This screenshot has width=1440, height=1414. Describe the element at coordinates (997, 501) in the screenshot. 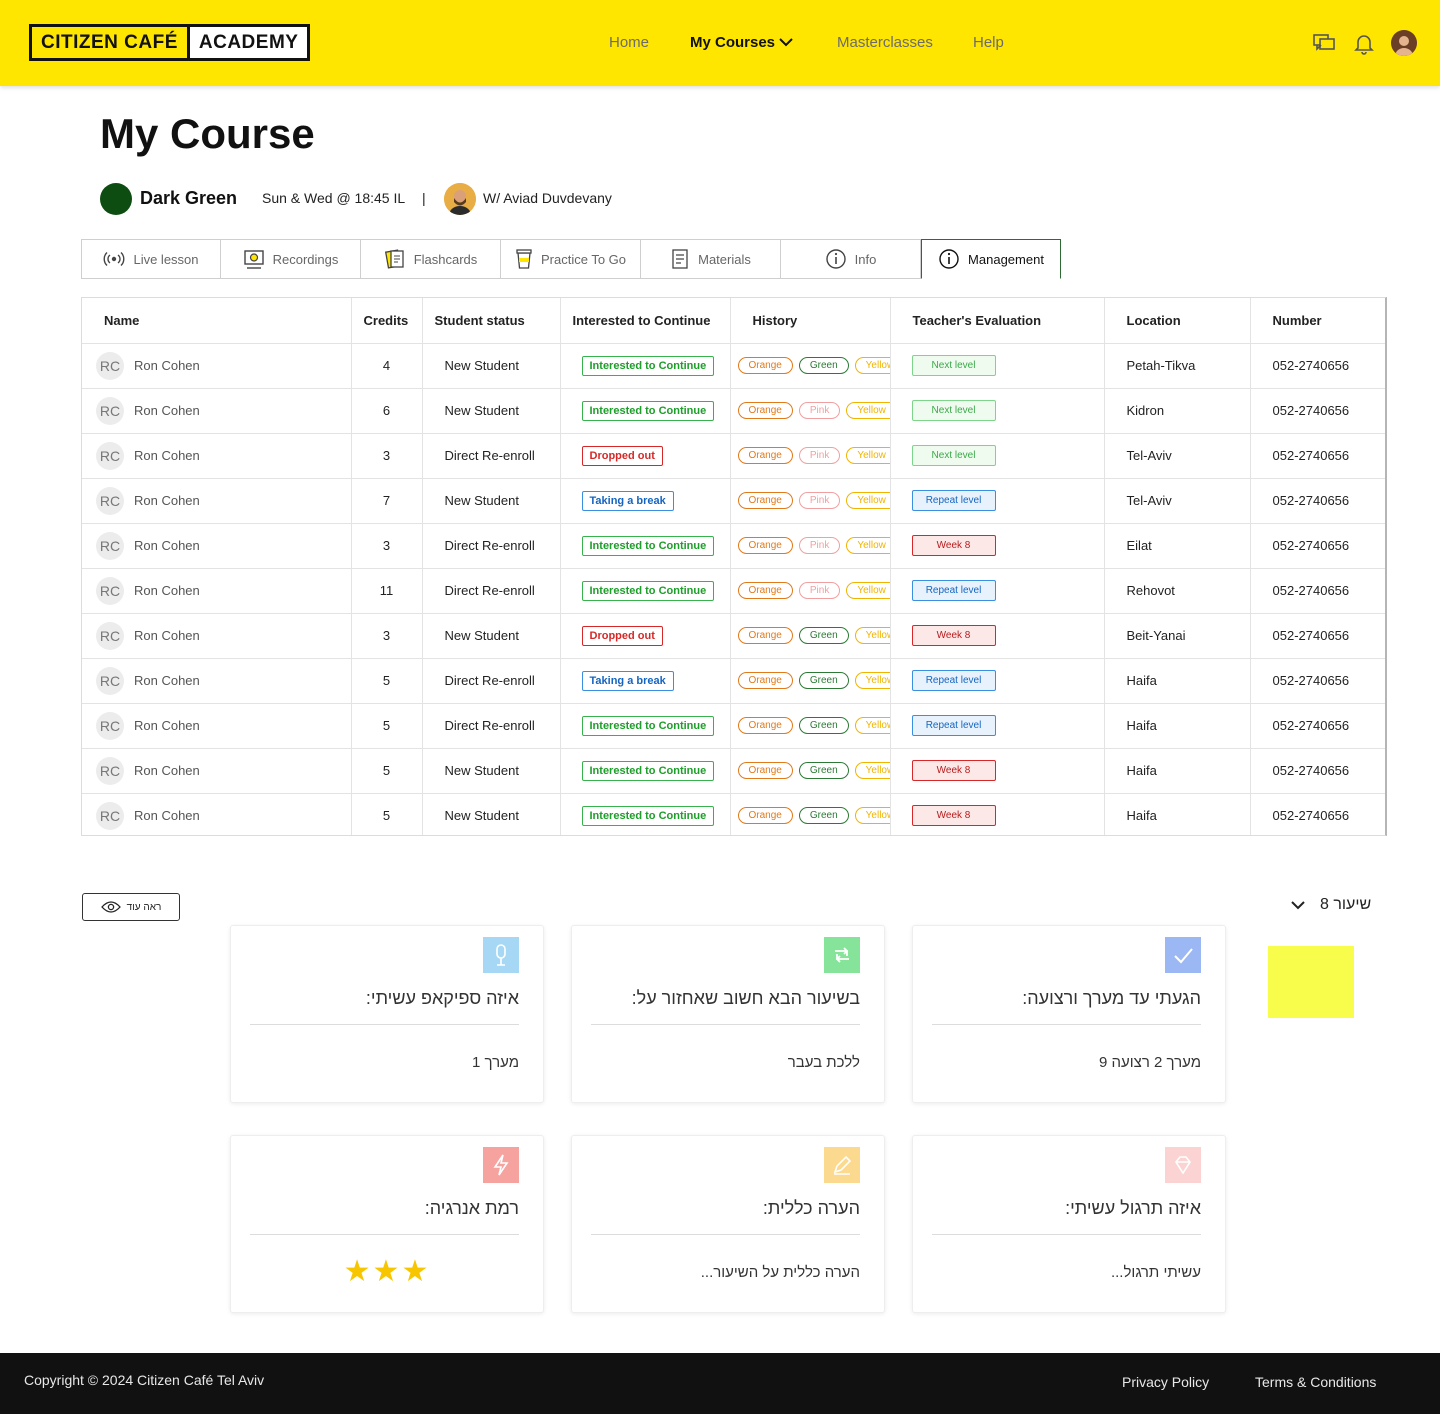

I see `evaluation-cell: Repeat level` at that location.